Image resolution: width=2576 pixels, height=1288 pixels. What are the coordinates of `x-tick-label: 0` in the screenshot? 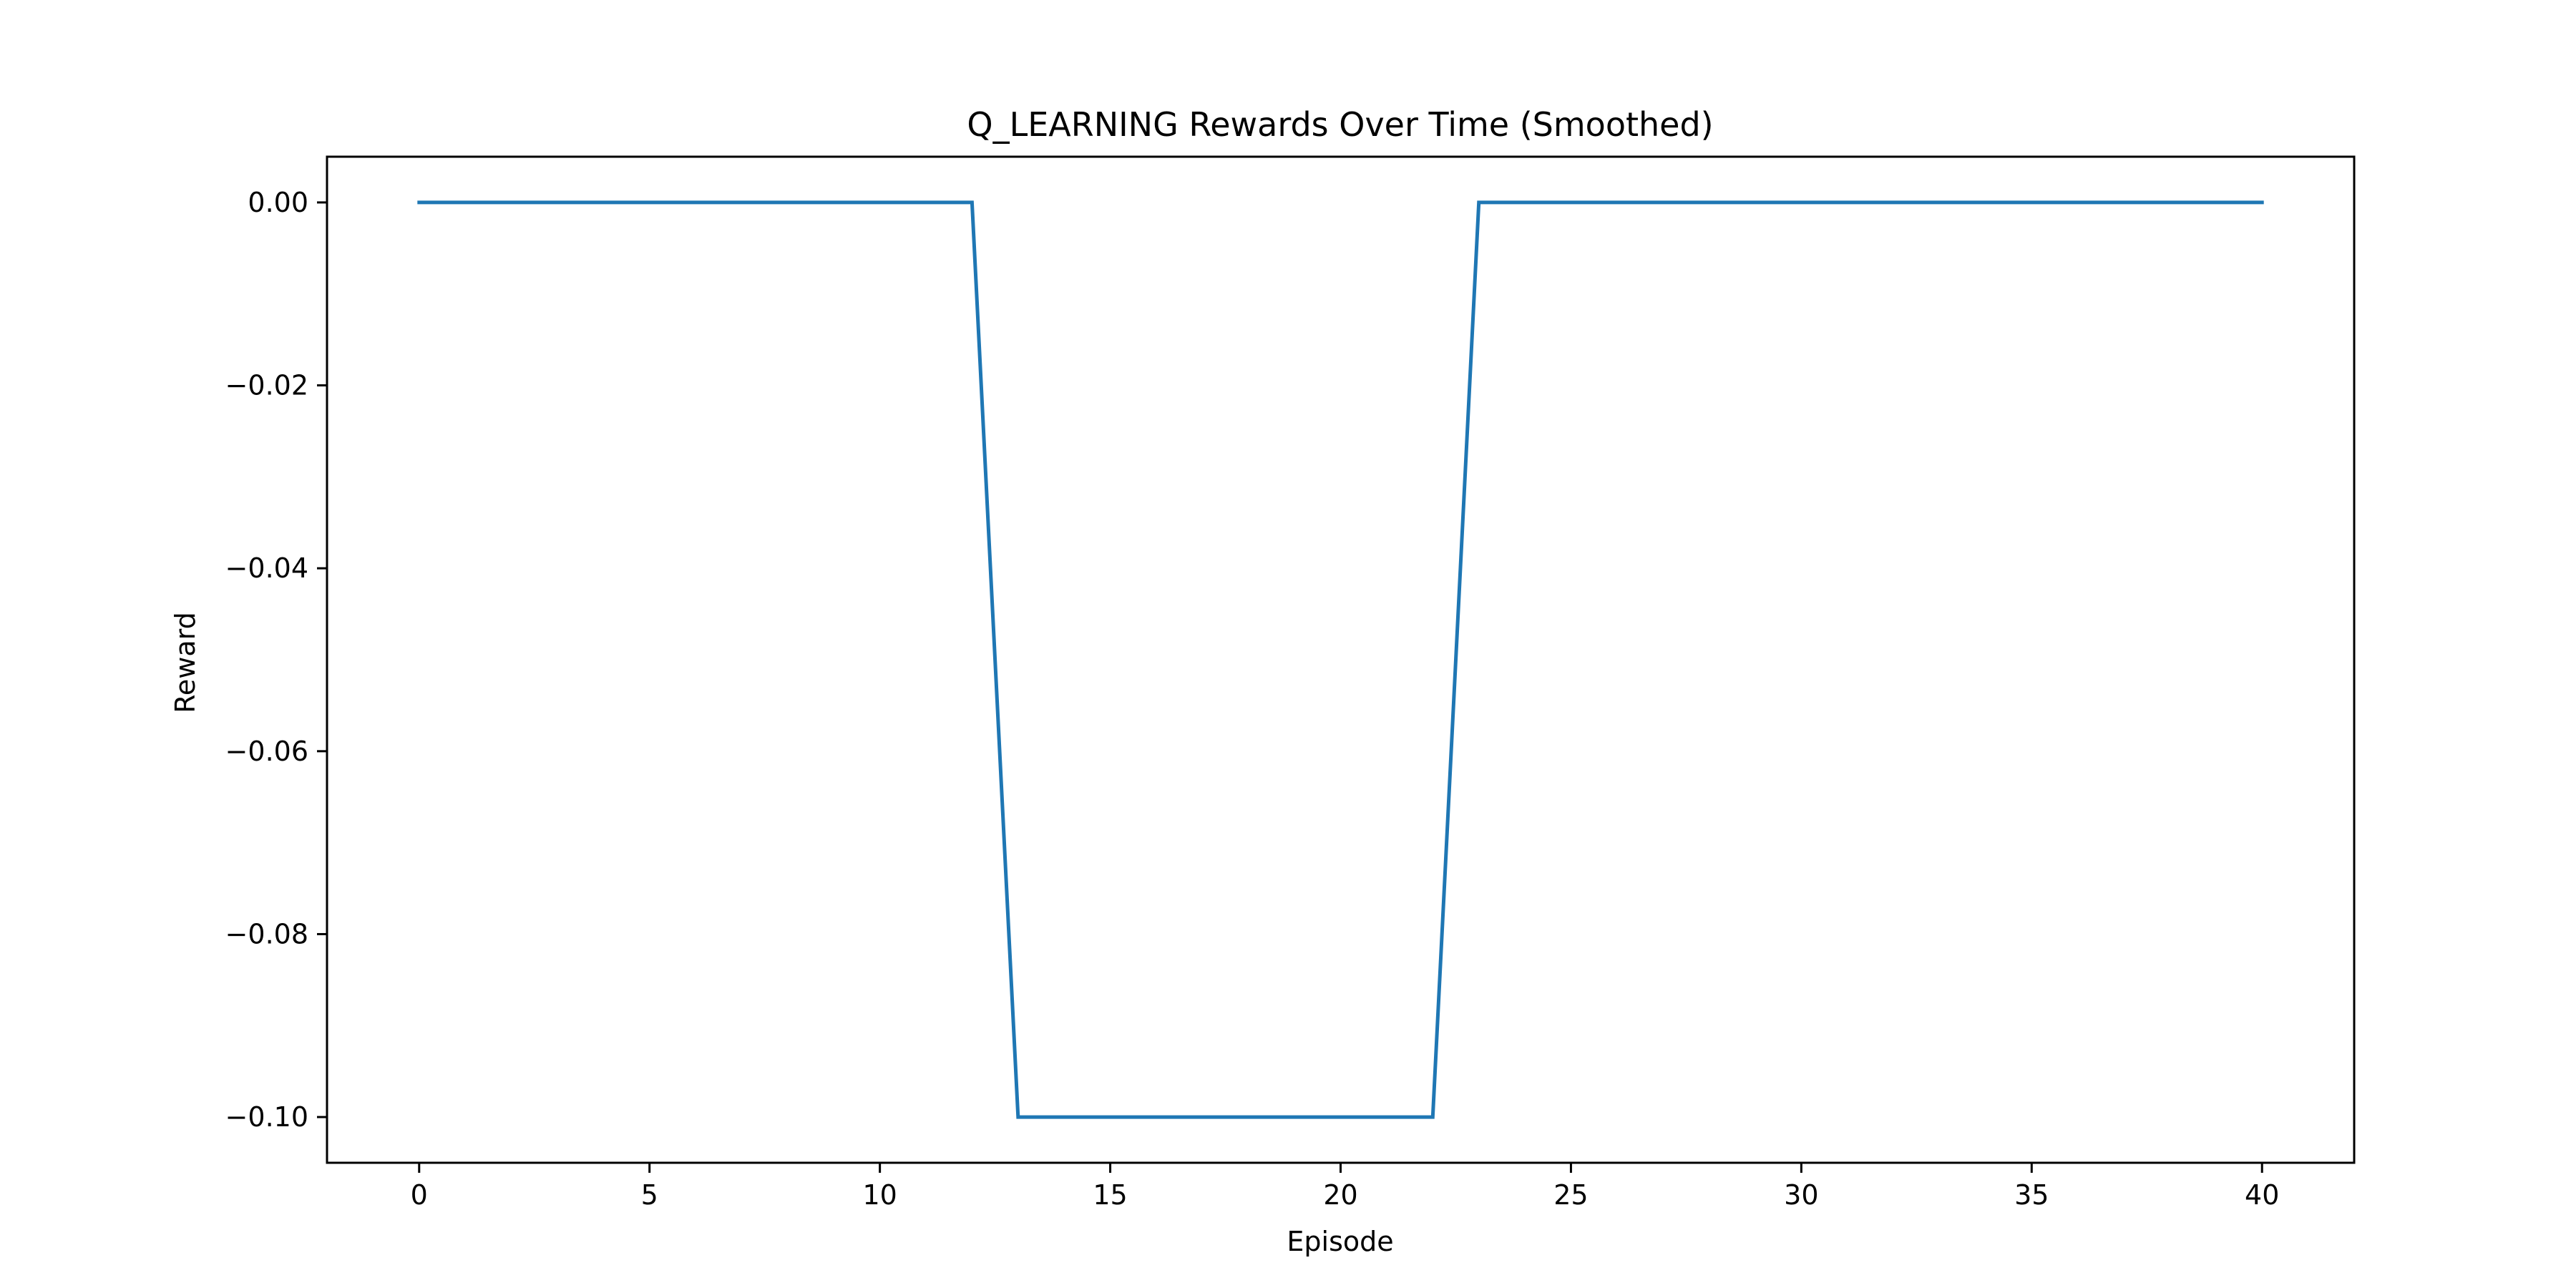 It's located at (419, 1195).